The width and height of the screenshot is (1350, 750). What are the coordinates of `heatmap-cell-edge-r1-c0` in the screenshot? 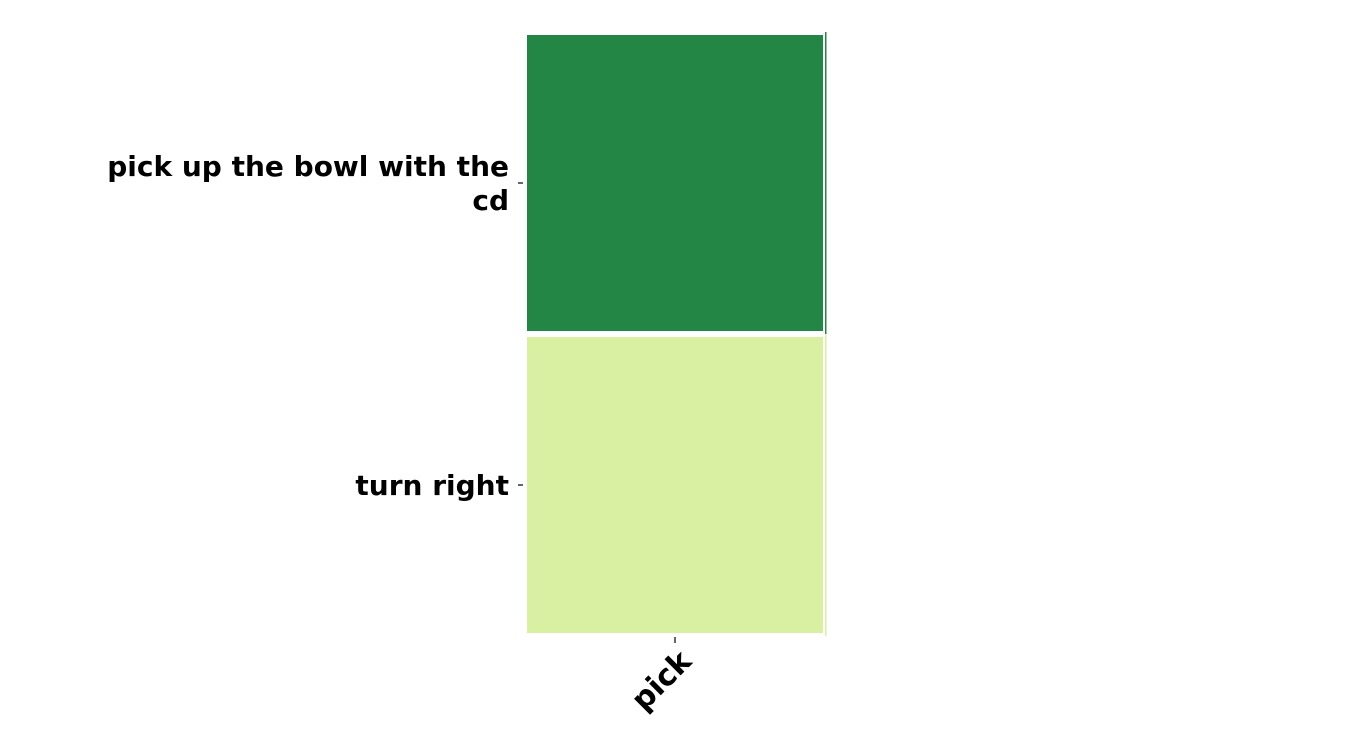 It's located at (826, 485).